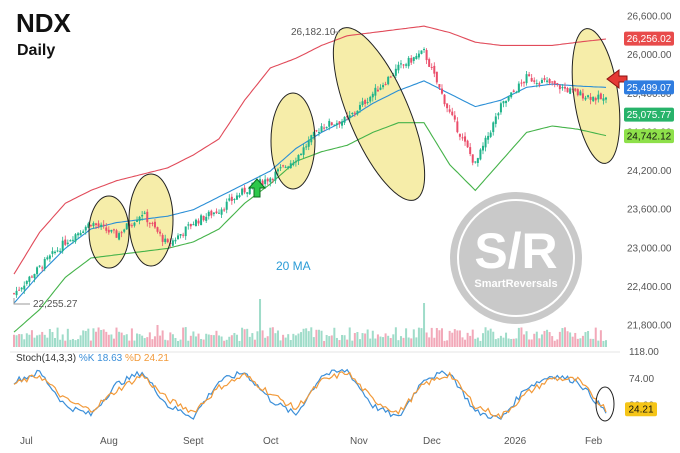  Describe the element at coordinates (649, 326) in the screenshot. I see `y-tick-label: 21,800.00` at that location.